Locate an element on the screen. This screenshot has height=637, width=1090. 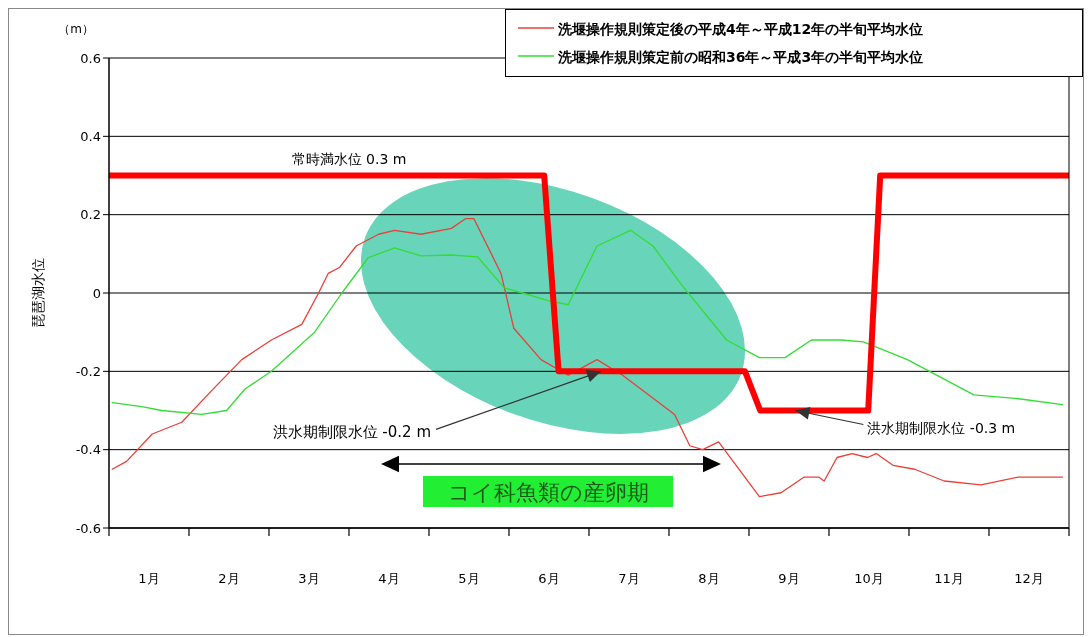
annotation: 洪水期制限水位 -0.3 m is located at coordinates (941, 427).